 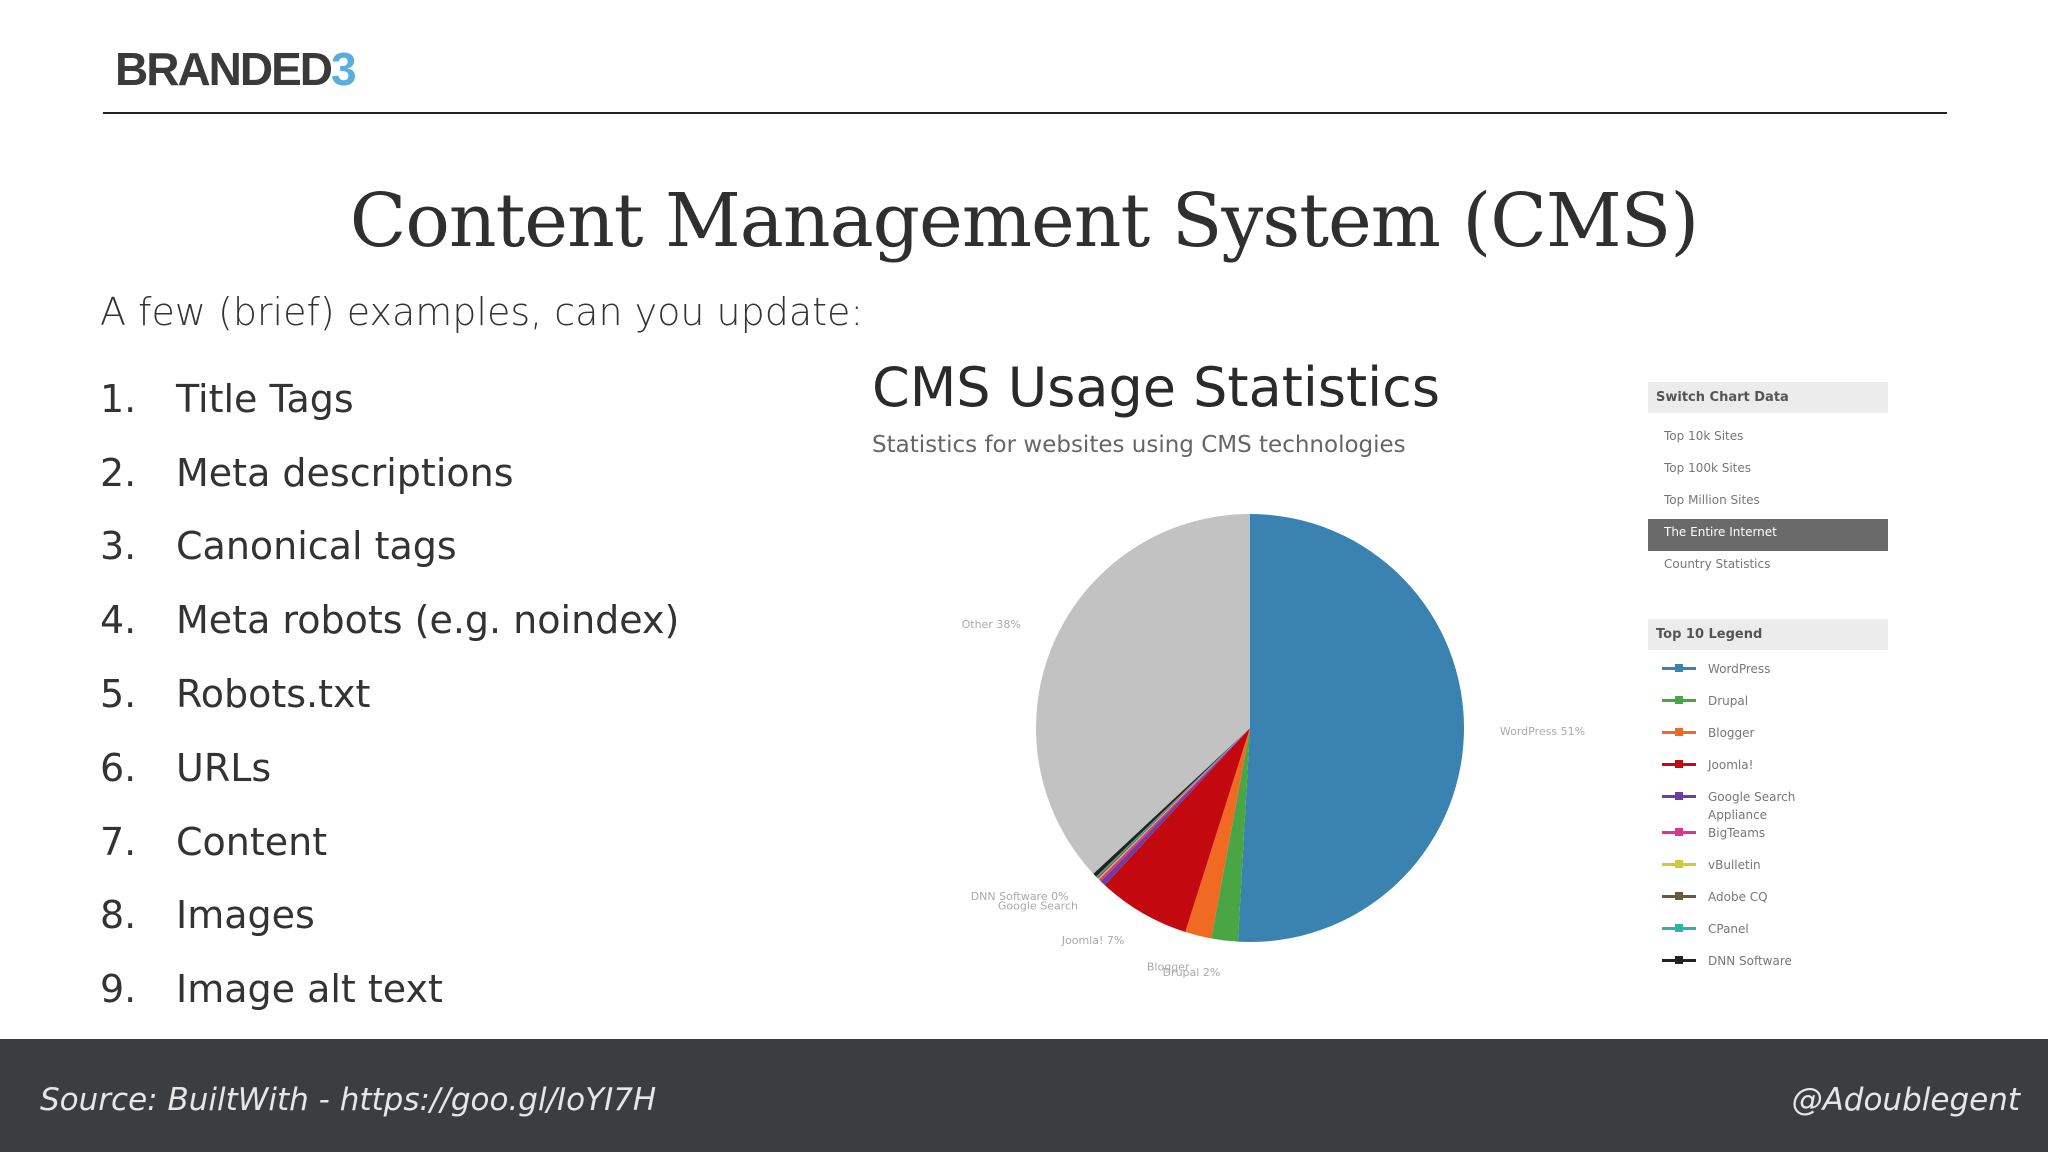 What do you see at coordinates (1020, 896) in the screenshot?
I see `pie-data-label: DNN Software 0%` at bounding box center [1020, 896].